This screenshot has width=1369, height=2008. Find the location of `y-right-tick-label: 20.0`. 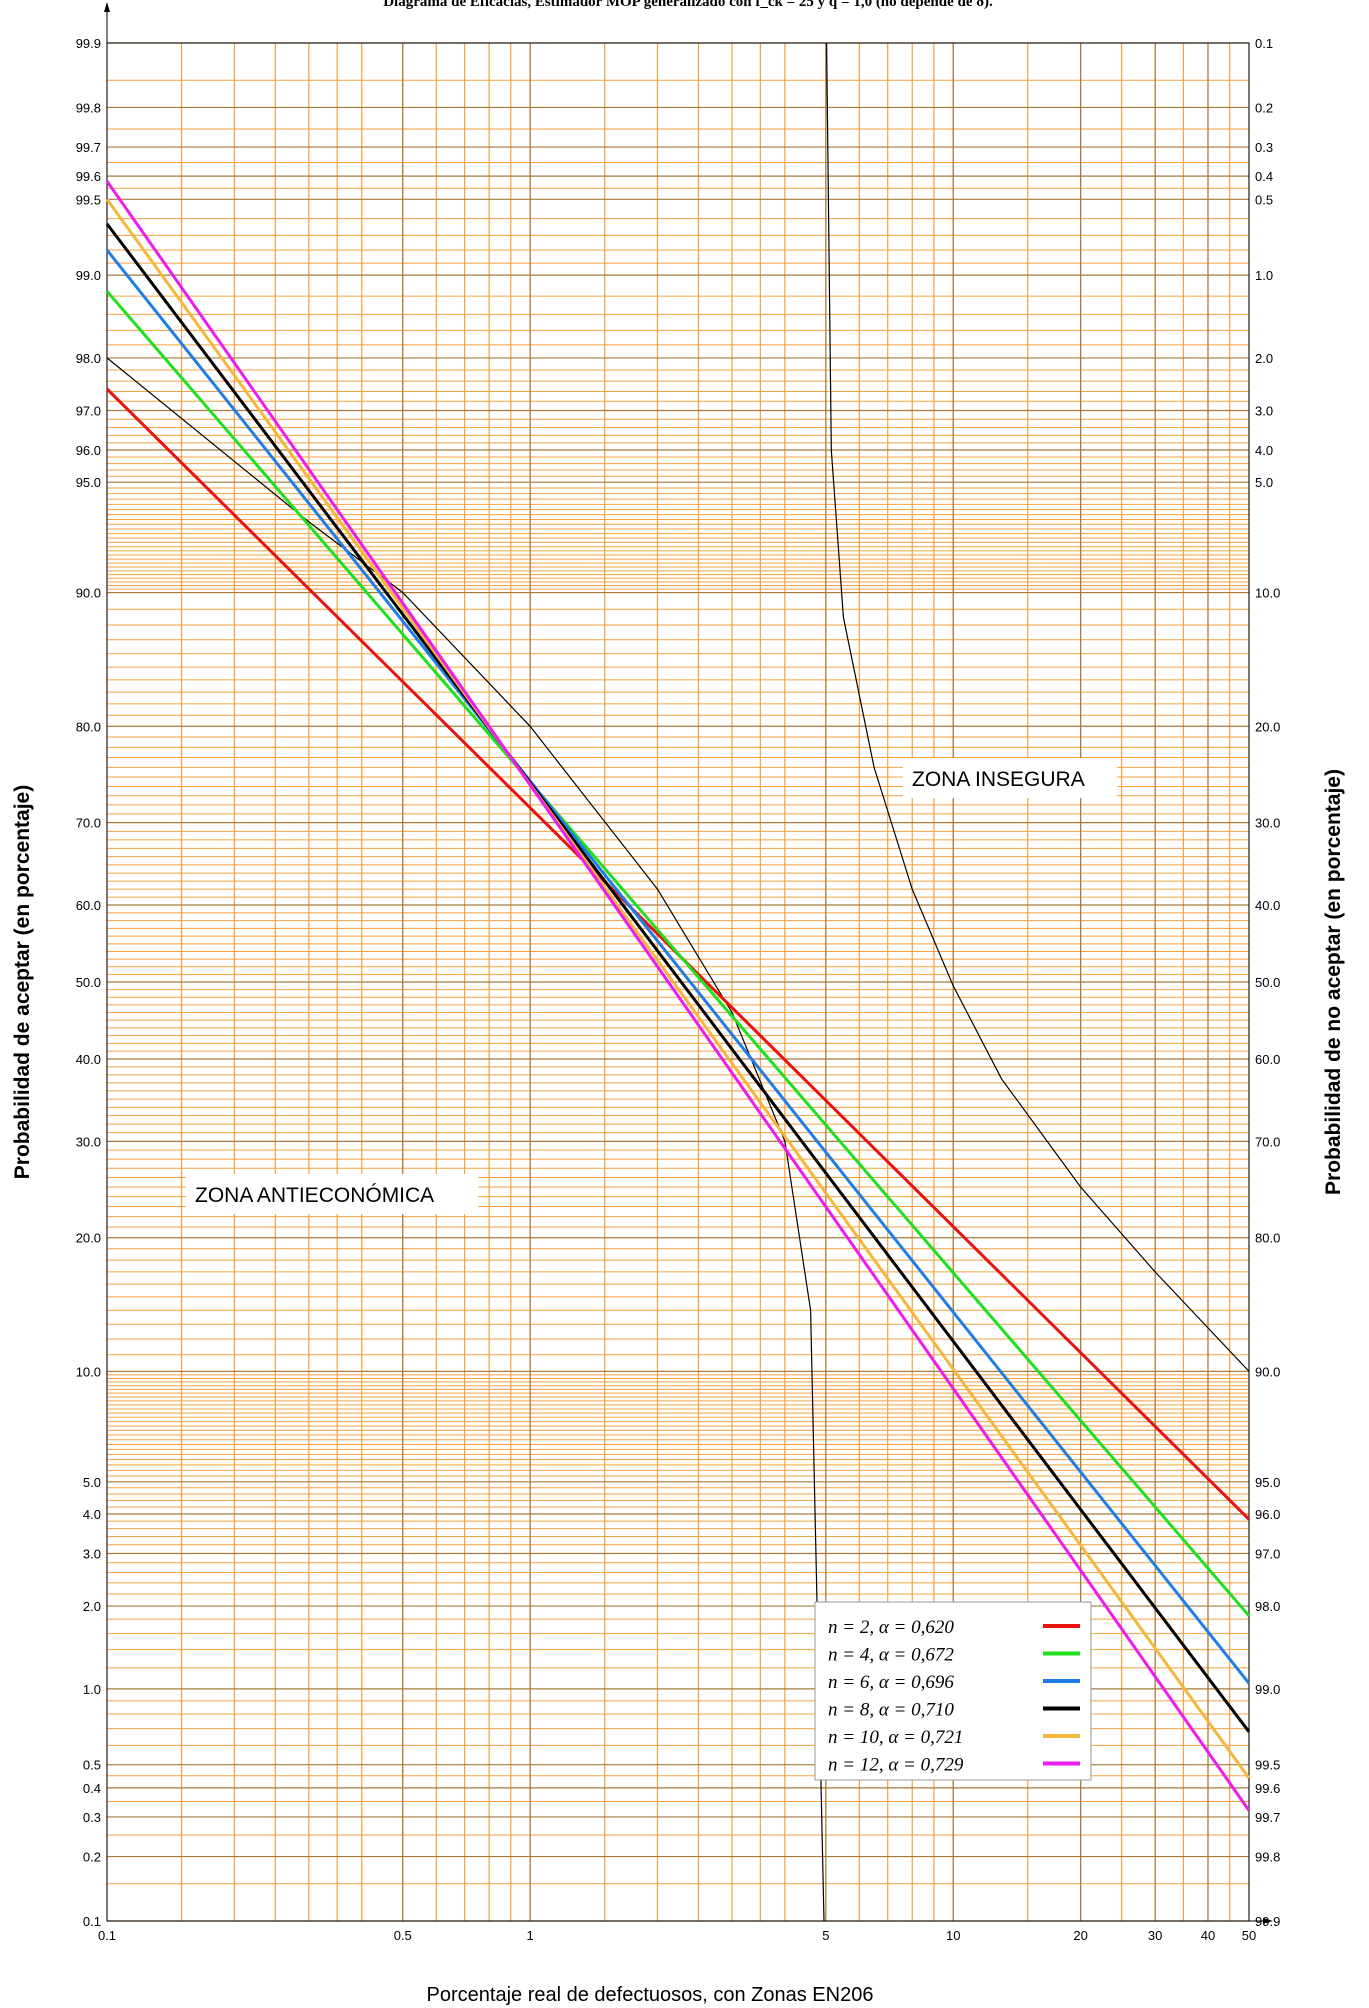

y-right-tick-label: 20.0 is located at coordinates (1267, 726).